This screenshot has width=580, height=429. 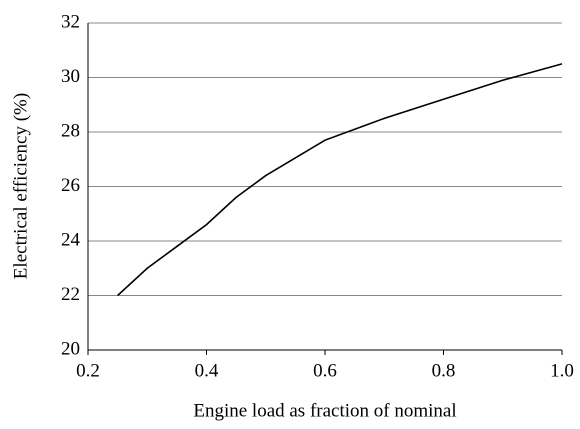 I want to click on y-tick-label: 30, so click(x=70, y=76).